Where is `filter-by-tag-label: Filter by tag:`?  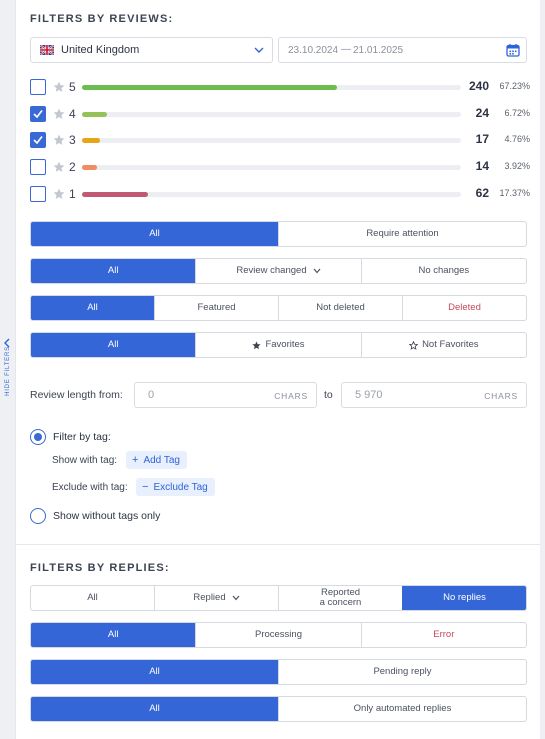
filter-by-tag-label: Filter by tag: is located at coordinates (82, 437).